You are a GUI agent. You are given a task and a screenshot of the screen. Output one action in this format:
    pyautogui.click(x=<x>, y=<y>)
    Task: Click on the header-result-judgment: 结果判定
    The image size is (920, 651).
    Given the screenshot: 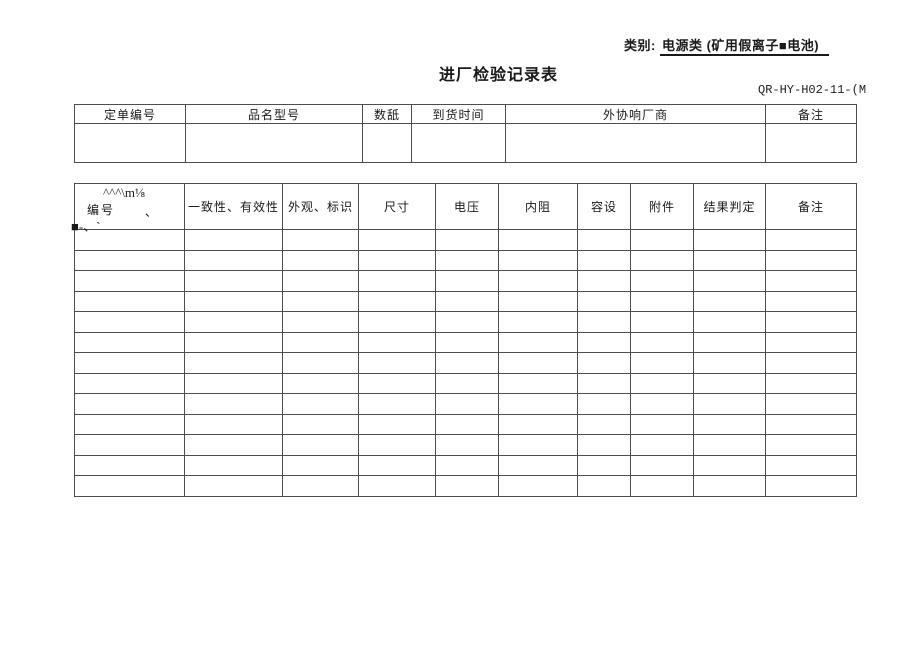 What is the action you would take?
    pyautogui.click(x=729, y=206)
    